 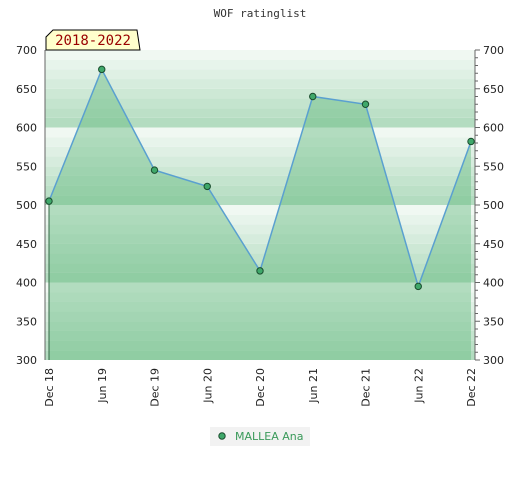 I want to click on legend-marker-icon, so click(x=222, y=436).